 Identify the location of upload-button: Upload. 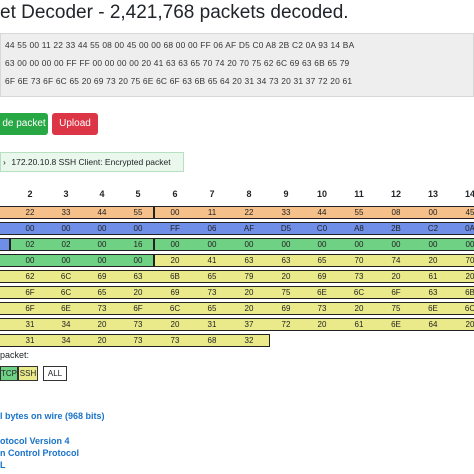
(75, 124).